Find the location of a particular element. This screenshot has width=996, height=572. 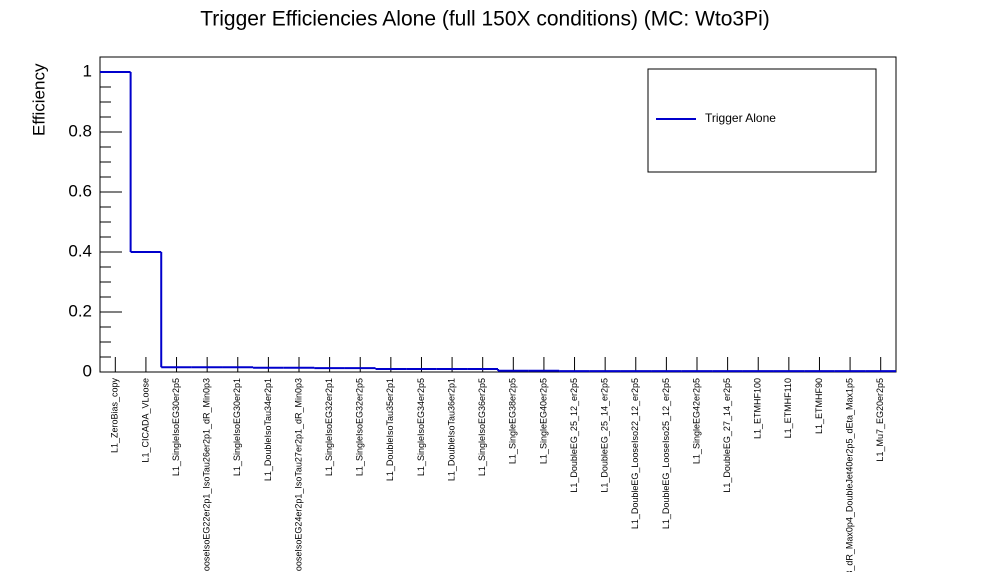

x-tick-label: L1_DoubleEG_27_14_er2p5 is located at coordinates (727, 435).